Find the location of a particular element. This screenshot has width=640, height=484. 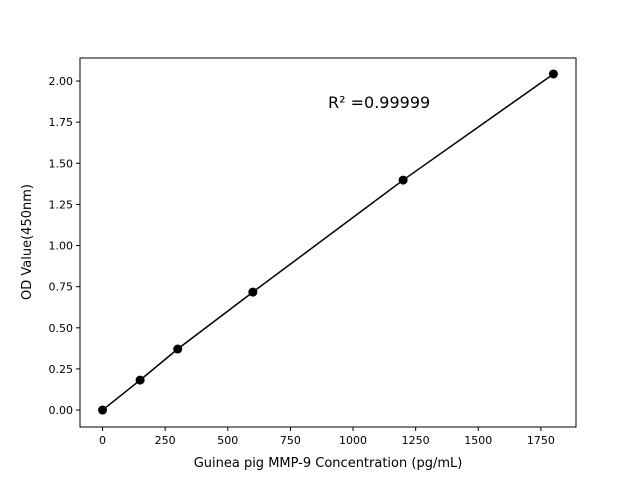

x-axis: 0 250 500 750 1000 1250 1500 1750 is located at coordinates (327, 437).